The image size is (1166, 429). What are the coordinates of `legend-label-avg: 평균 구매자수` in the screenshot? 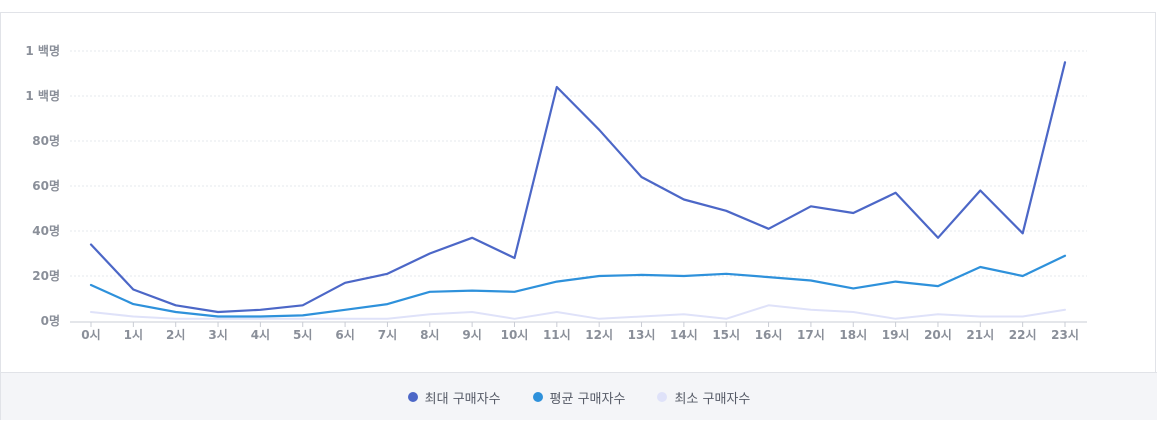 It's located at (587, 399).